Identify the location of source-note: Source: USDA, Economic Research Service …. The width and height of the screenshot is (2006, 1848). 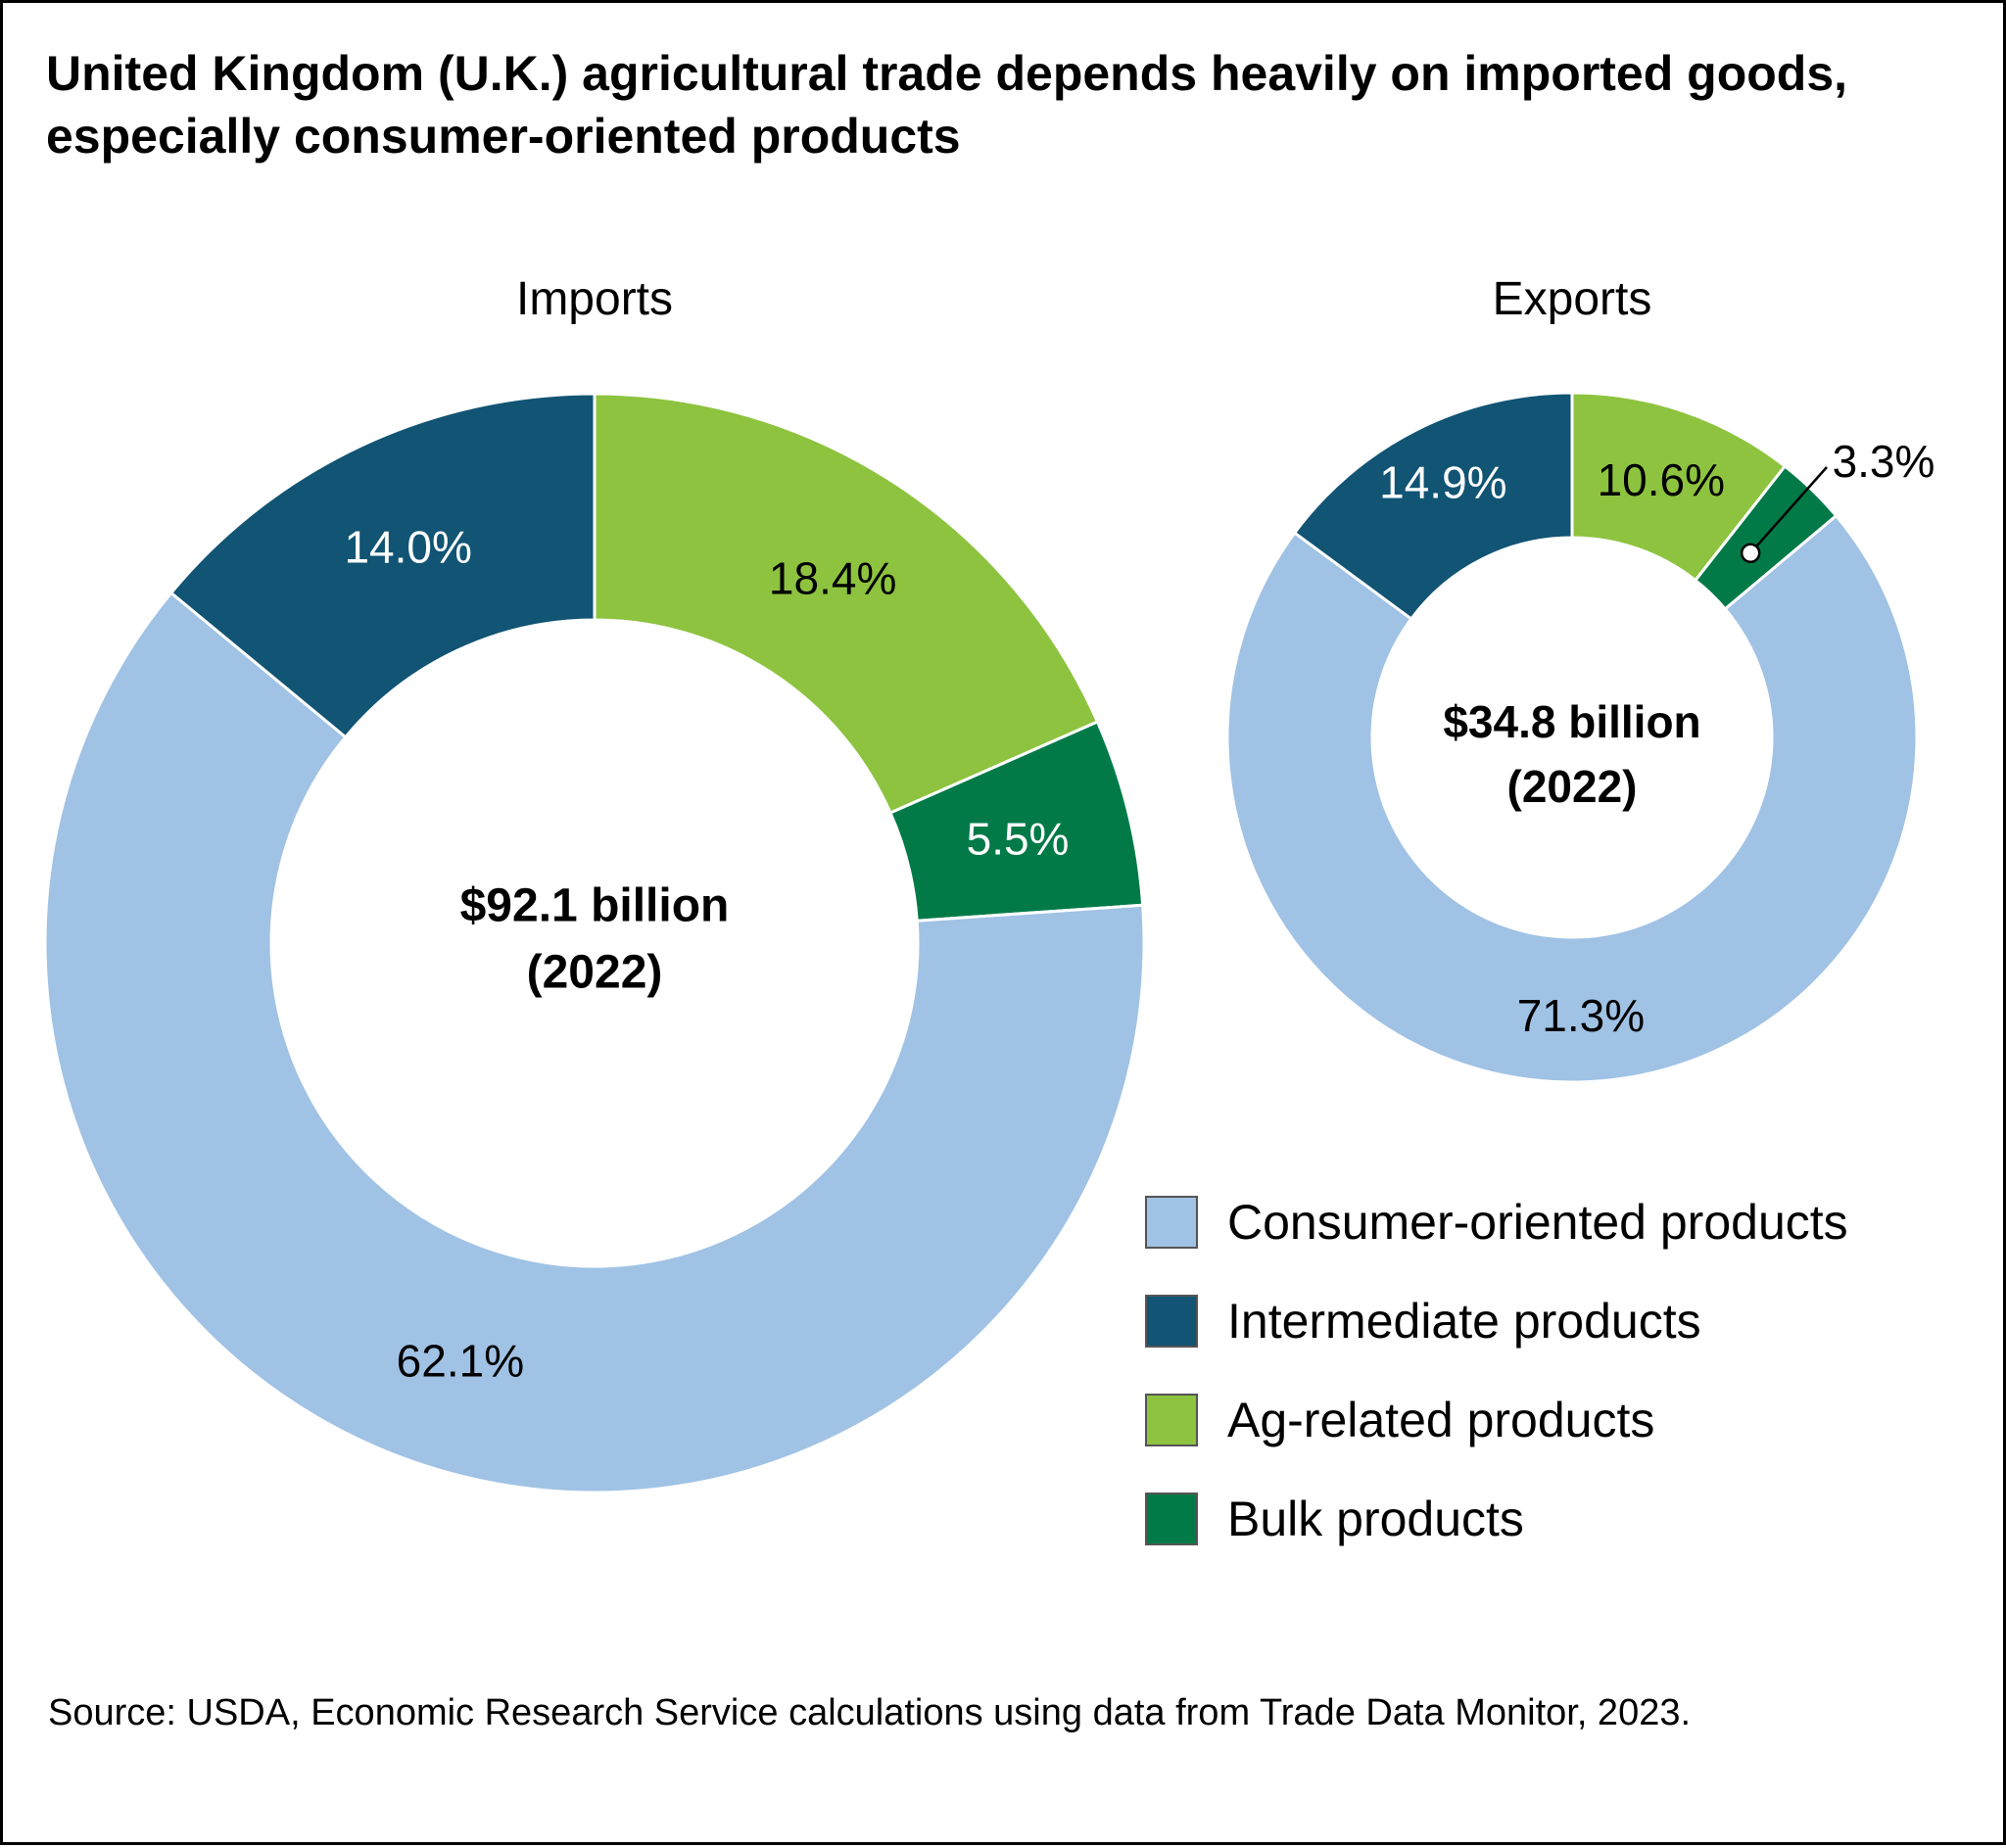
(870, 1712).